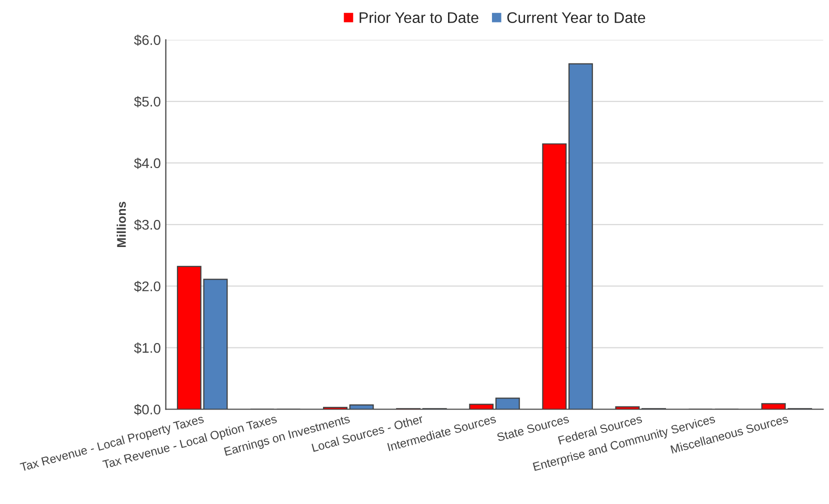  What do you see at coordinates (147, 348) in the screenshot?
I see `y-tick-label: $1.0` at bounding box center [147, 348].